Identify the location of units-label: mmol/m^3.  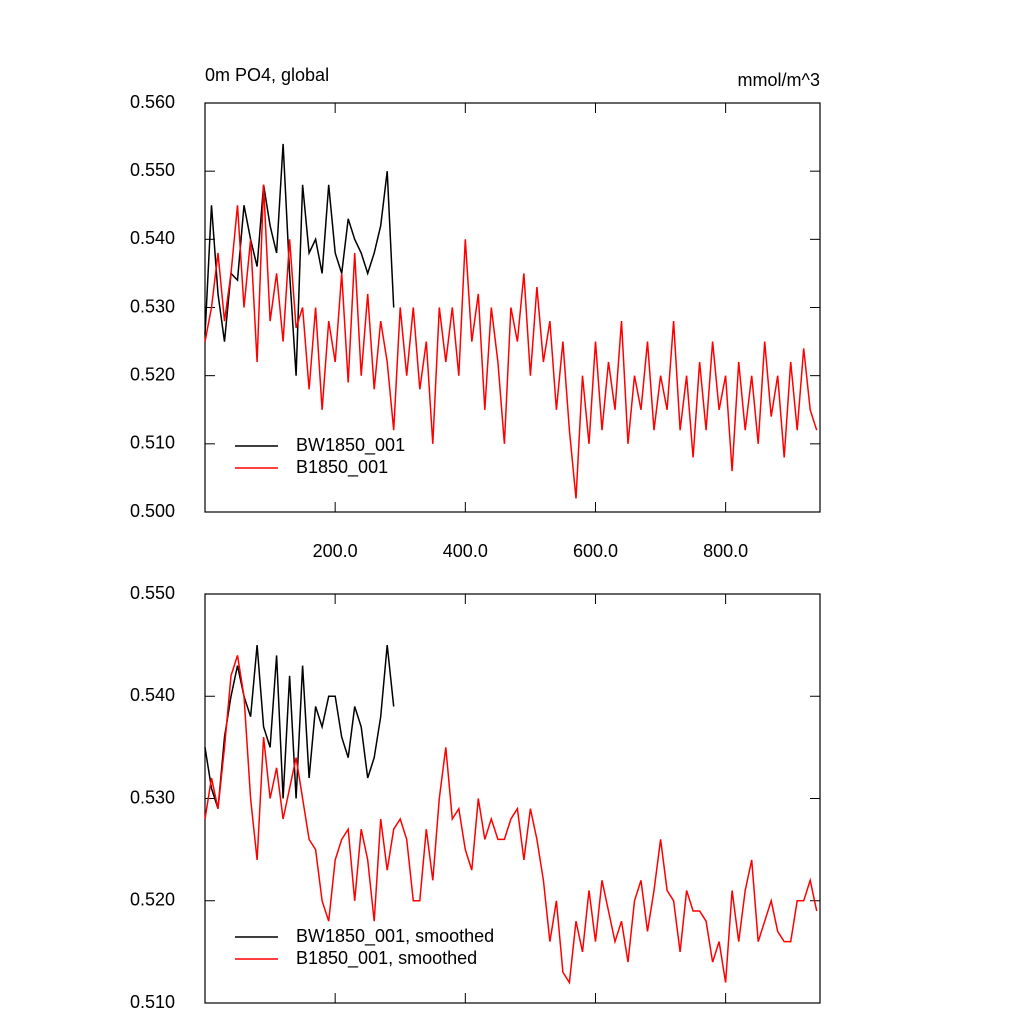
(779, 80).